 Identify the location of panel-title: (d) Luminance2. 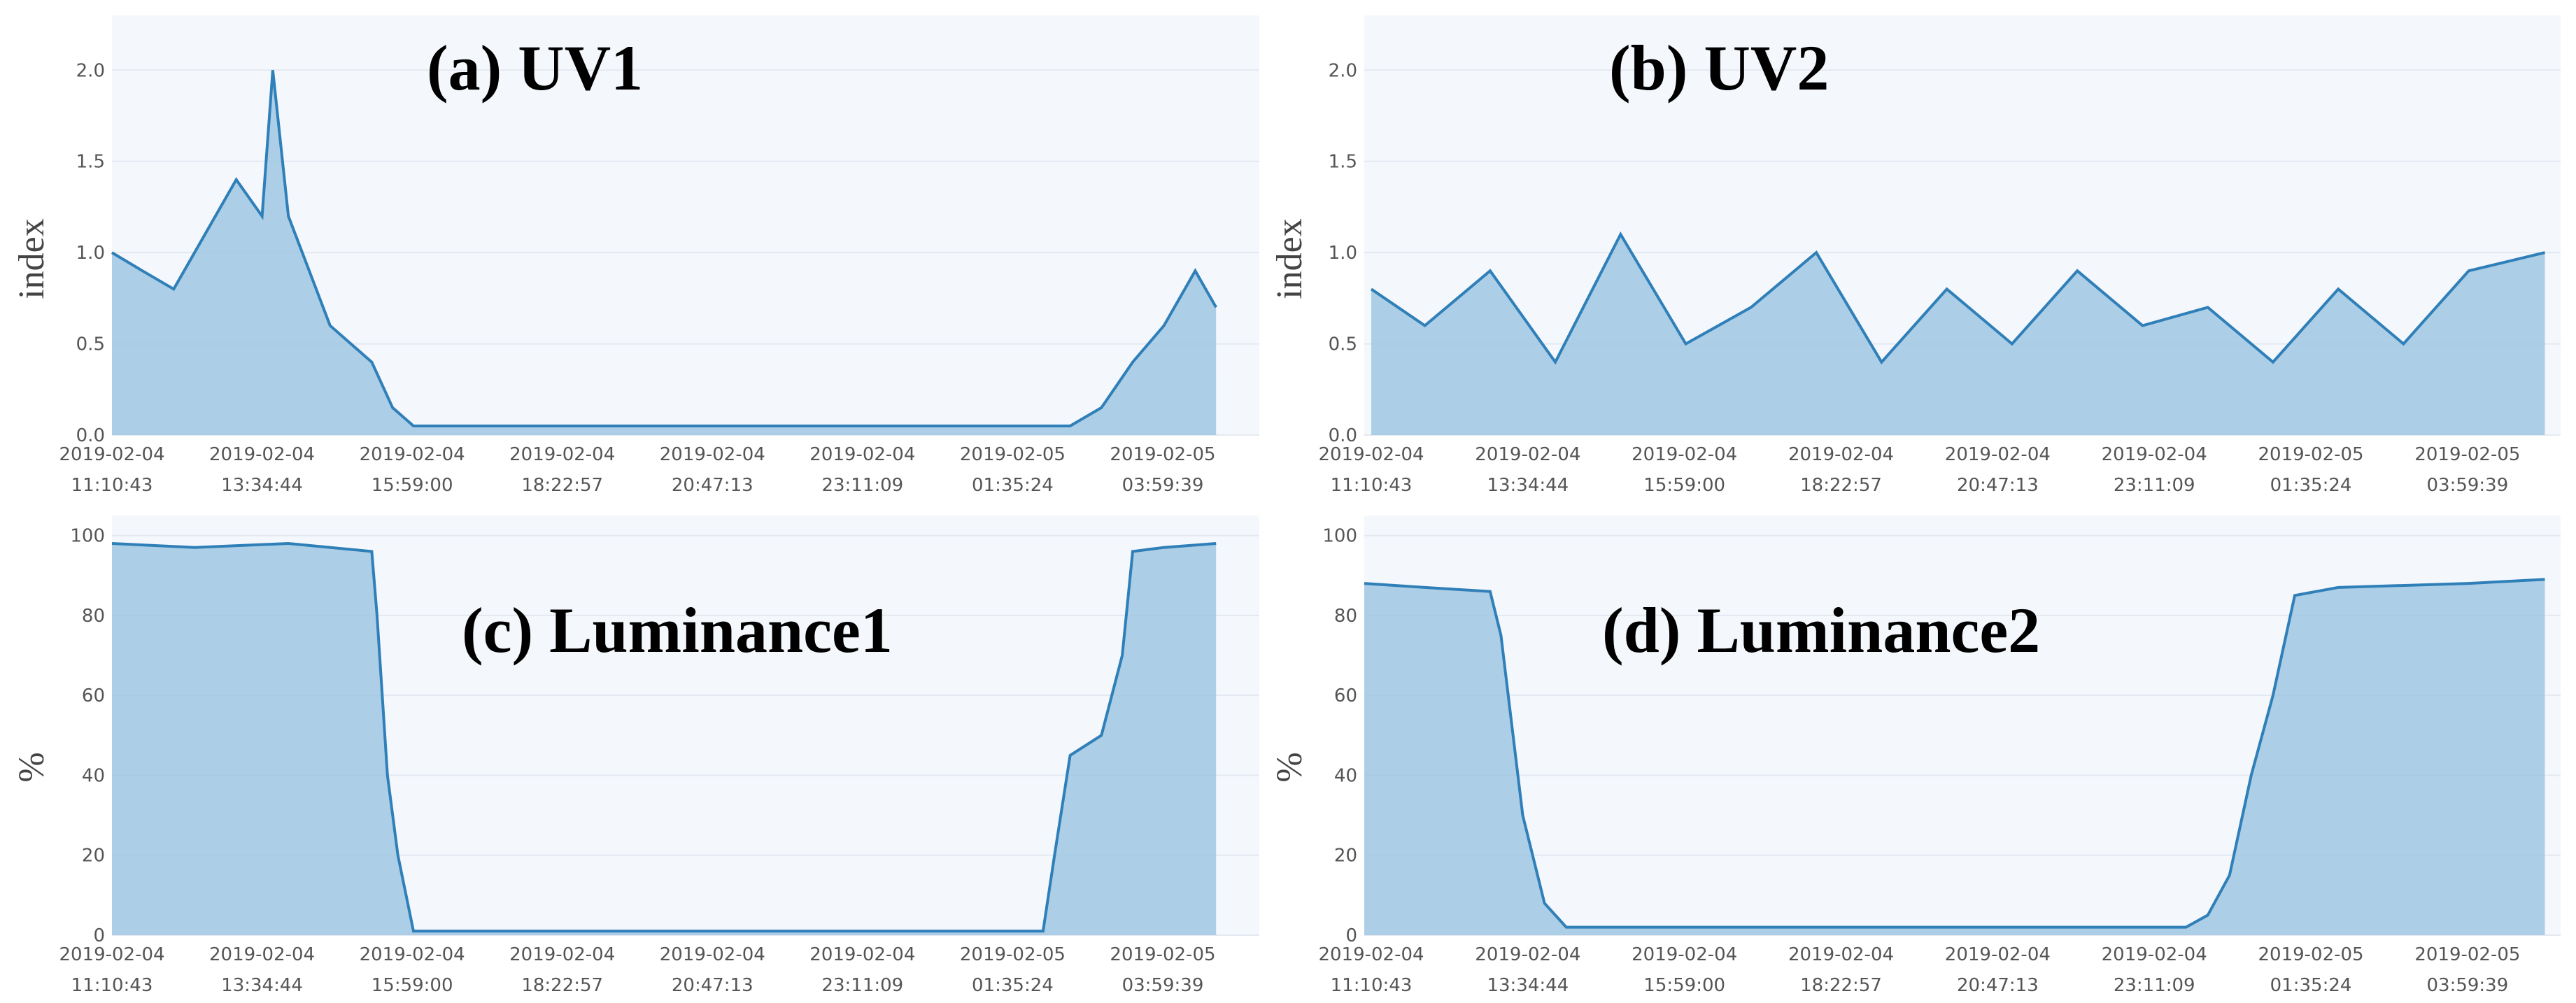
(1821, 630).